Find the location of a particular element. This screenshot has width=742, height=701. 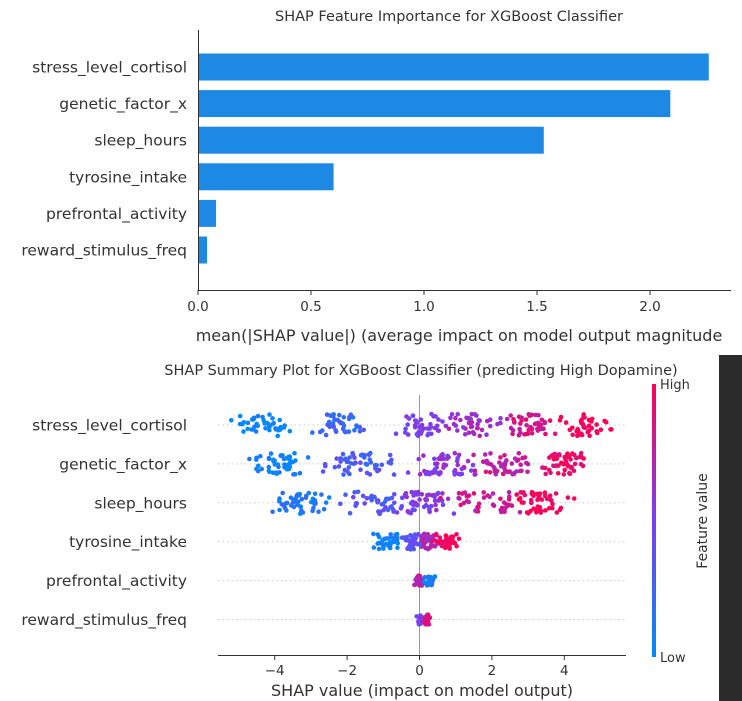

beeswarm-y-label: sleep_hours is located at coordinates (140, 503).